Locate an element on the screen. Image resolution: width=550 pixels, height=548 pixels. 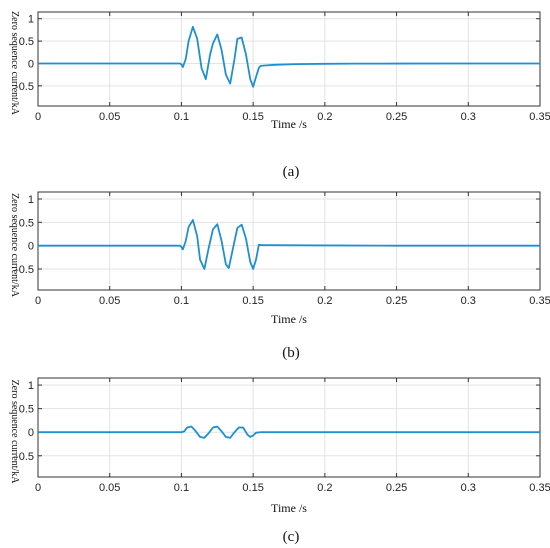
panel-caption: (a) is located at coordinates (291, 172).